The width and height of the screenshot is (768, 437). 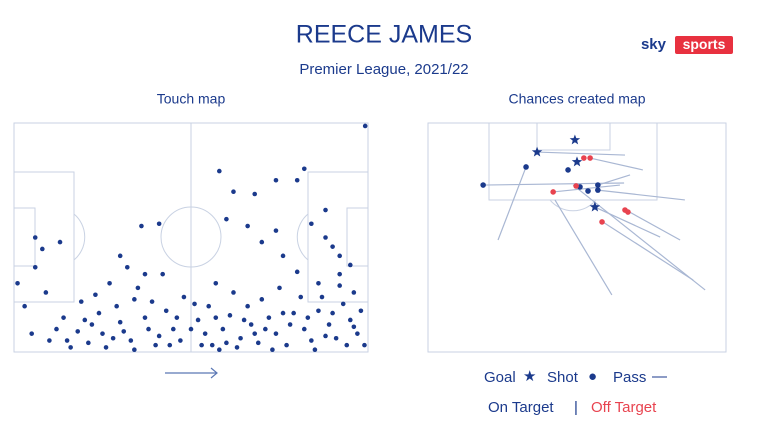 I want to click on legend-shot-icon: ●, so click(x=592, y=376).